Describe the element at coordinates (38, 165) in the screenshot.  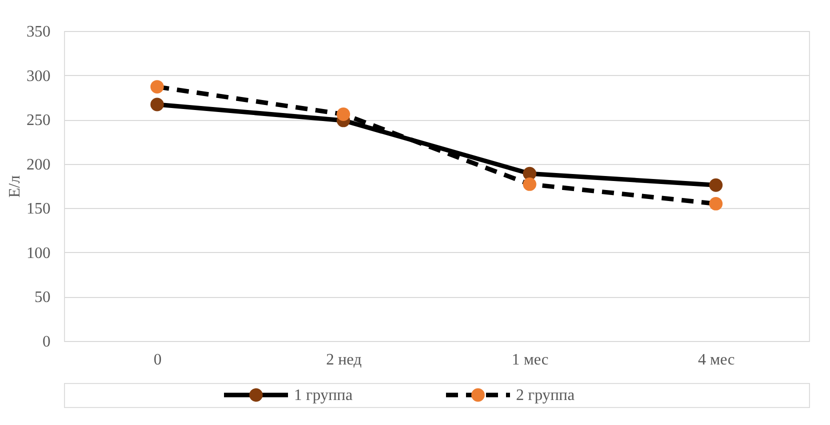
I see `y-tick-label: 200` at that location.